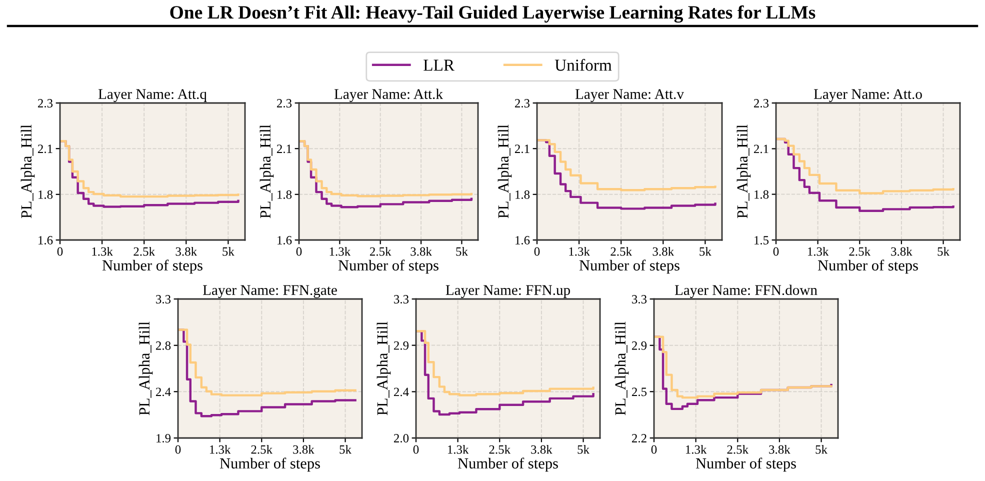 The height and width of the screenshot is (481, 985). I want to click on chart-title: Layer Name: Att.q, so click(152, 95).